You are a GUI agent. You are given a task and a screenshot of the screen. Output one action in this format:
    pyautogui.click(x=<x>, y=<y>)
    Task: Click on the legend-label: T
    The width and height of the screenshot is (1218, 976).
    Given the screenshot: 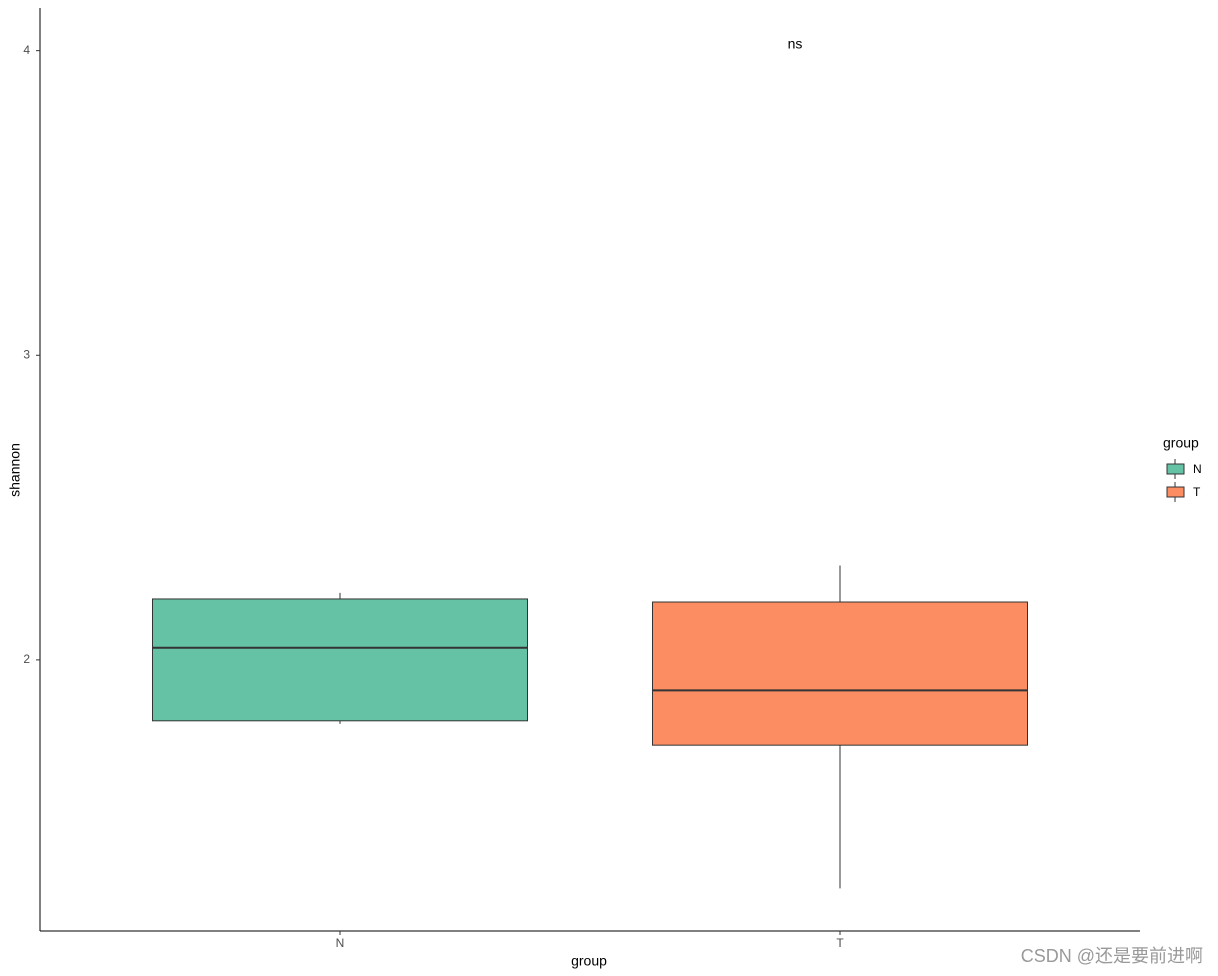 What is the action you would take?
    pyautogui.click(x=1197, y=492)
    